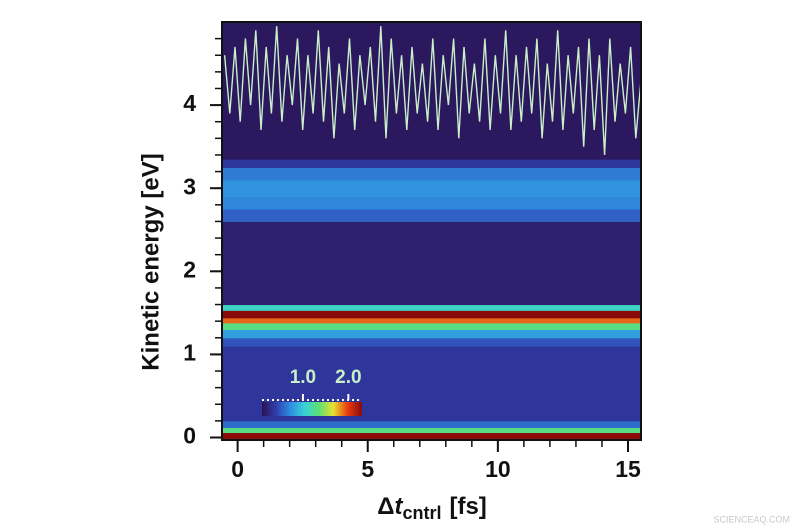 Image resolution: width=800 pixels, height=530 pixels. Describe the element at coordinates (189, 103) in the screenshot. I see `y-tick-label: 4` at that location.